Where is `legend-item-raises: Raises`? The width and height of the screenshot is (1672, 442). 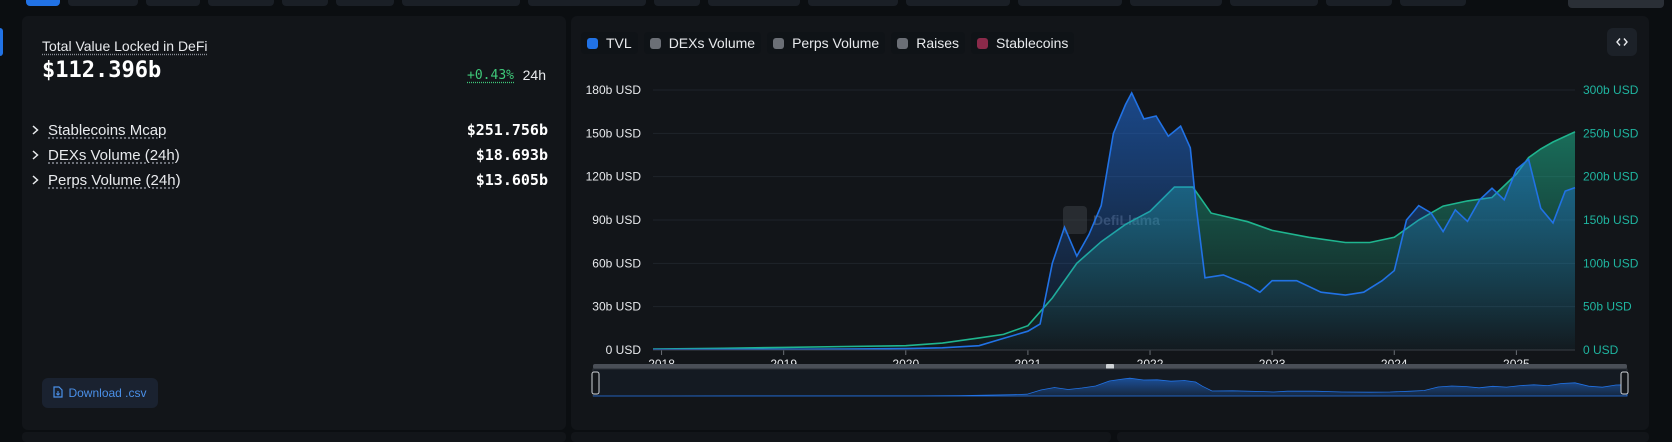
legend-item-raises: Raises is located at coordinates (928, 43).